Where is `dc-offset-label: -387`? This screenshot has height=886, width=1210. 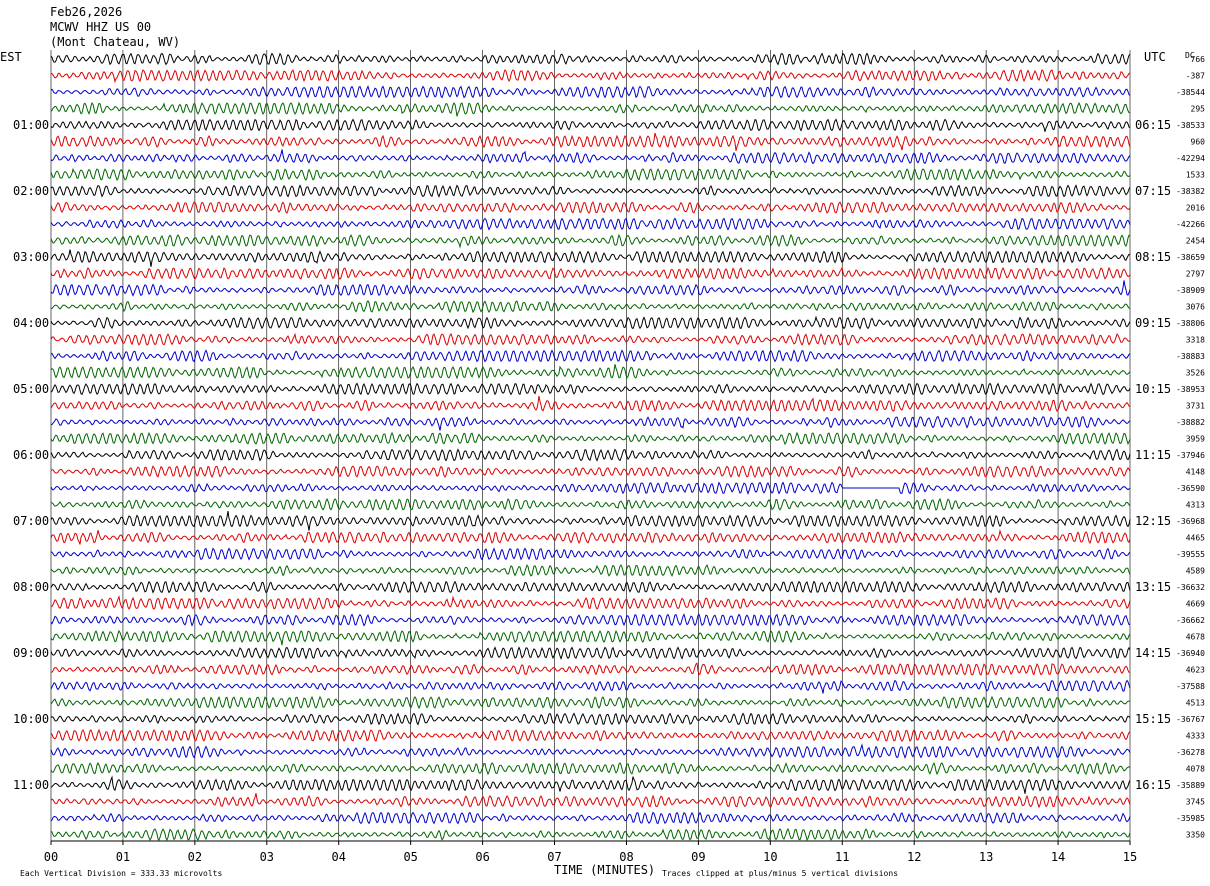 dc-offset-label: -387 is located at coordinates (1195, 76).